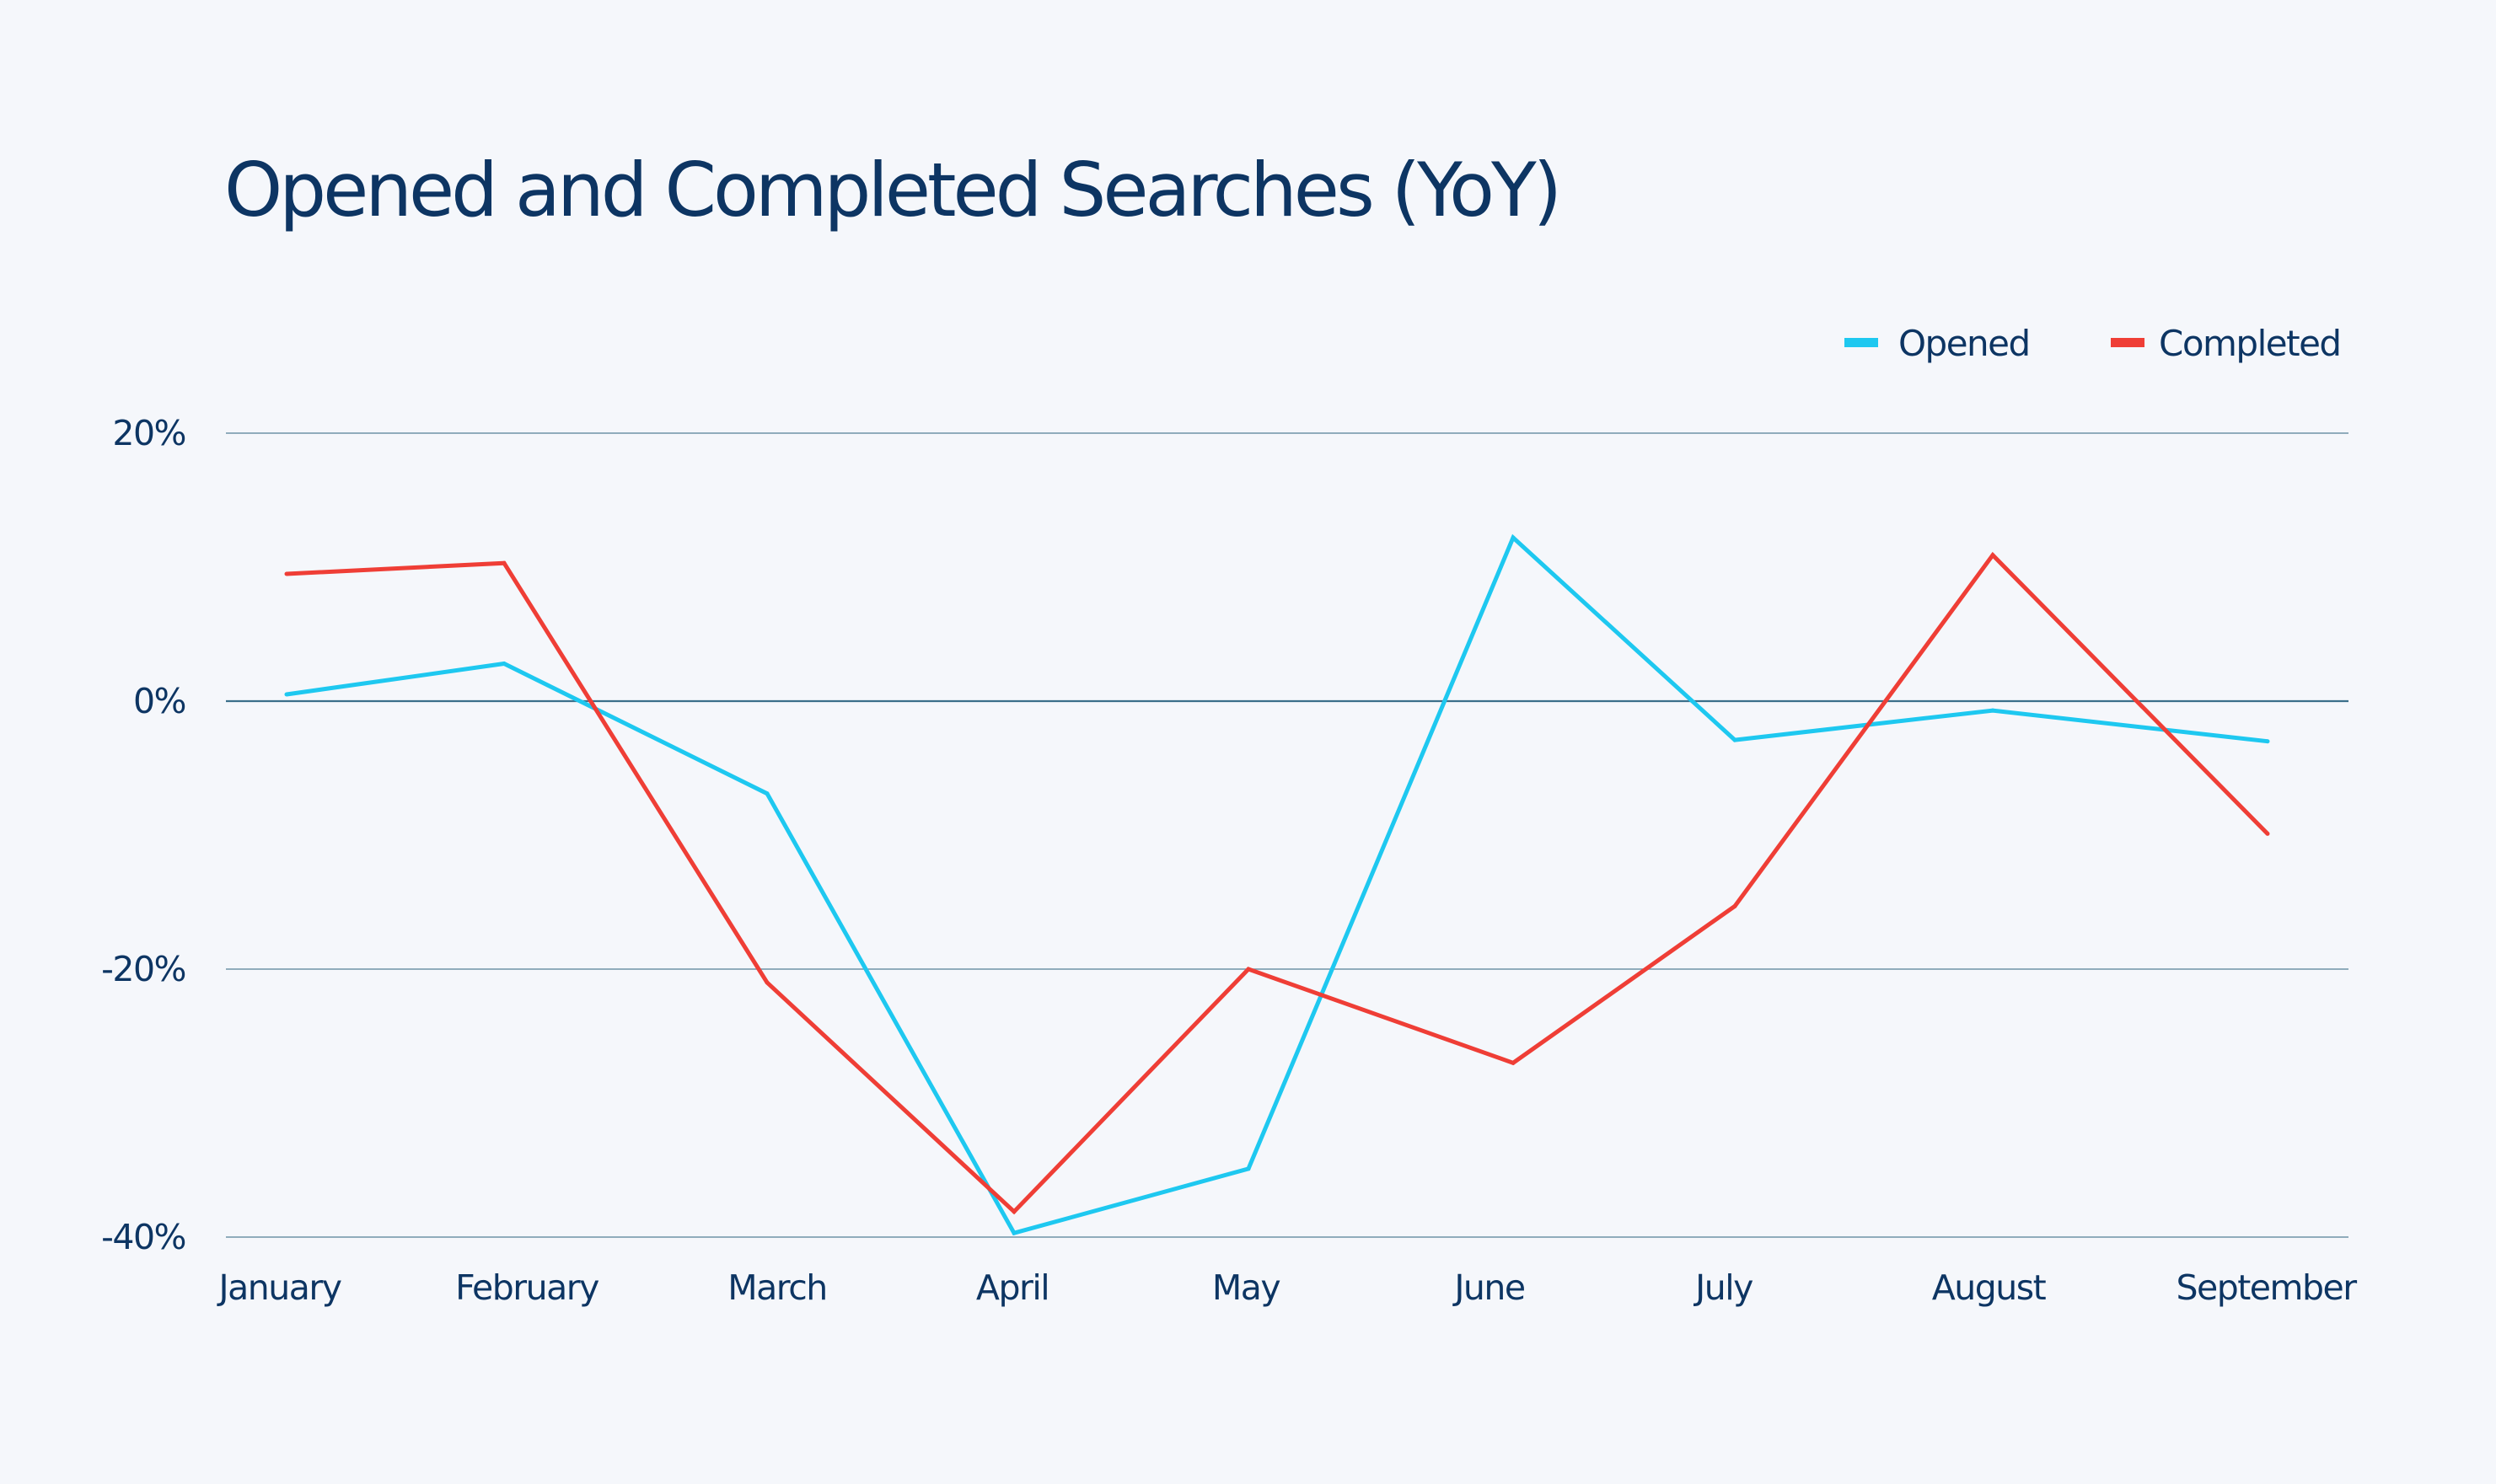  What do you see at coordinates (2266, 1287) in the screenshot?
I see `x-tick-label: September` at bounding box center [2266, 1287].